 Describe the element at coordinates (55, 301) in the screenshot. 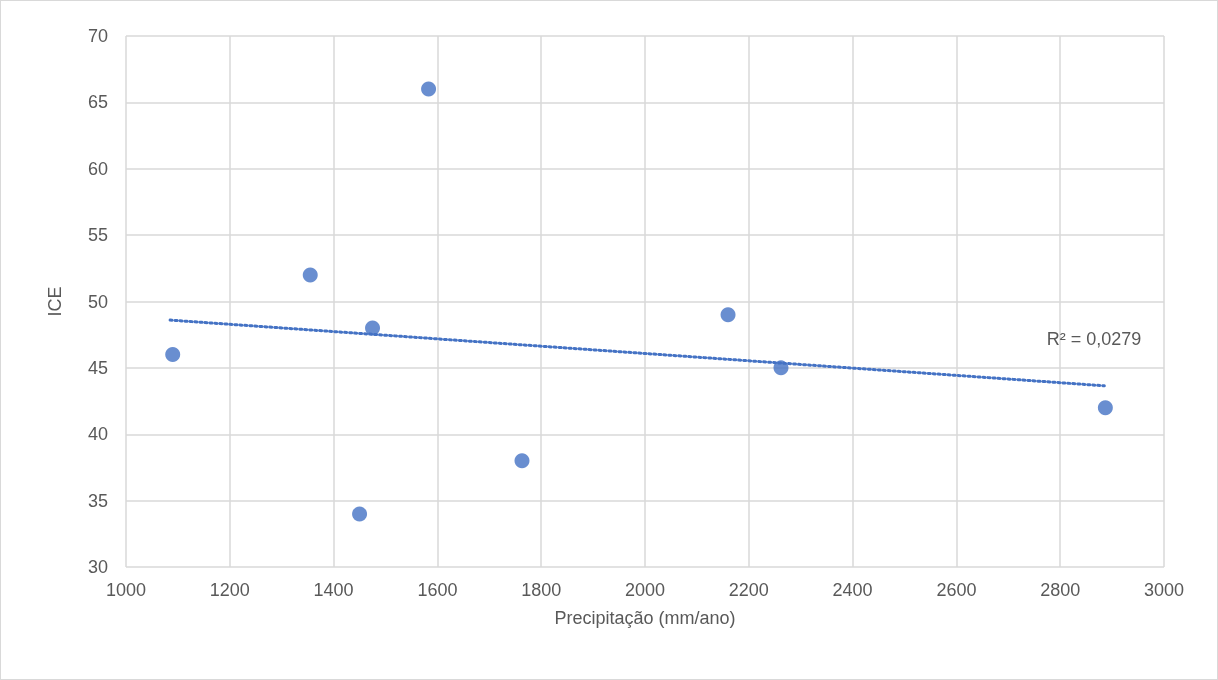

I see `y-axis-title: ICE` at that location.